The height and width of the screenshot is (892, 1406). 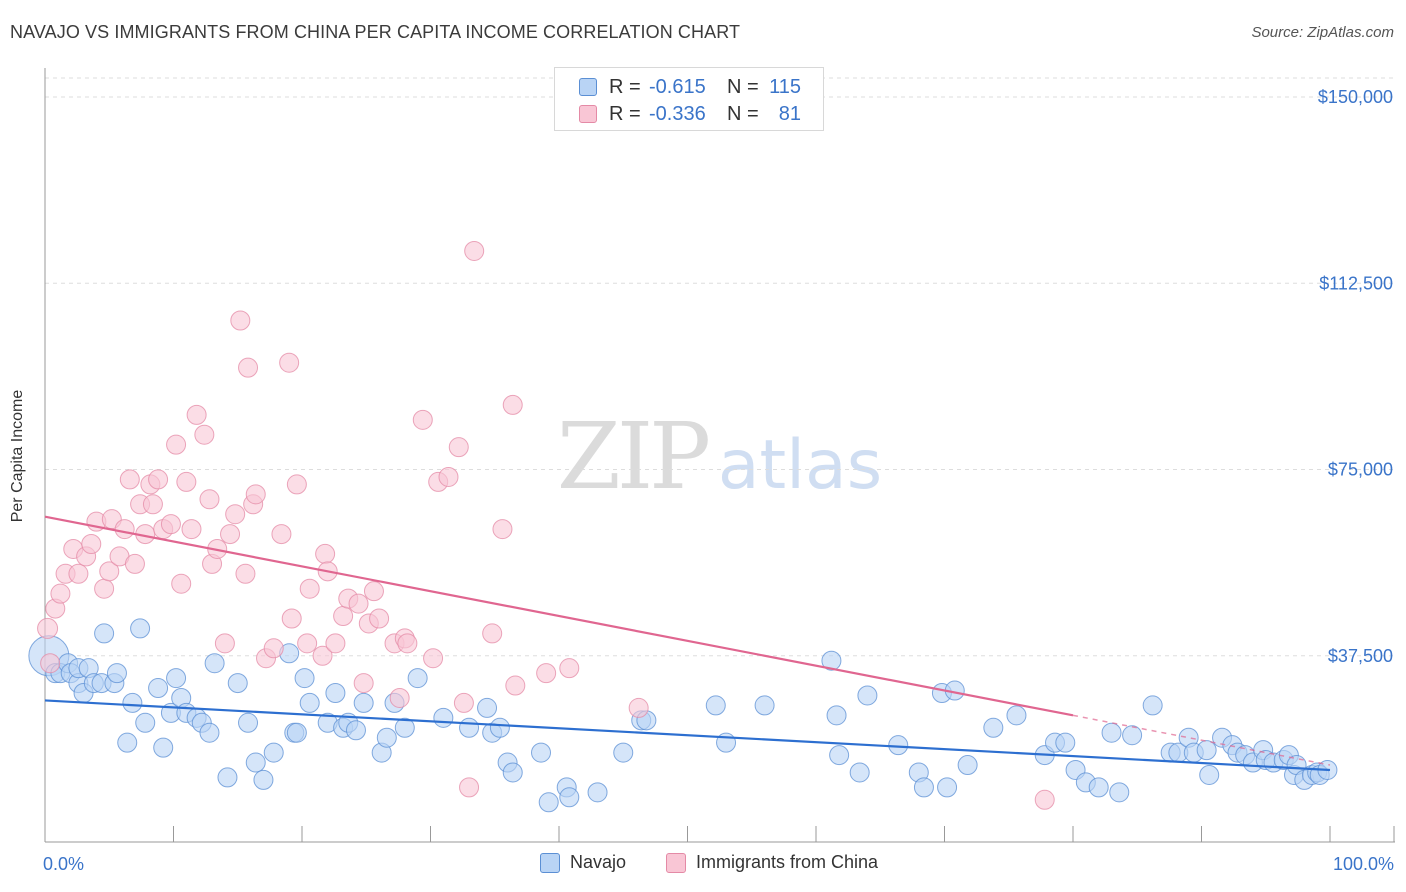 What do you see at coordinates (632, 456) in the screenshot?
I see `watermark-zip: ZIP` at bounding box center [632, 456].